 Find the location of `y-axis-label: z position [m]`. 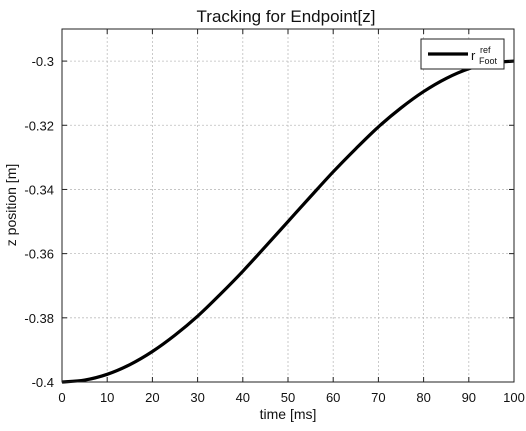

y-axis-label: z position [m] is located at coordinates (11, 205).